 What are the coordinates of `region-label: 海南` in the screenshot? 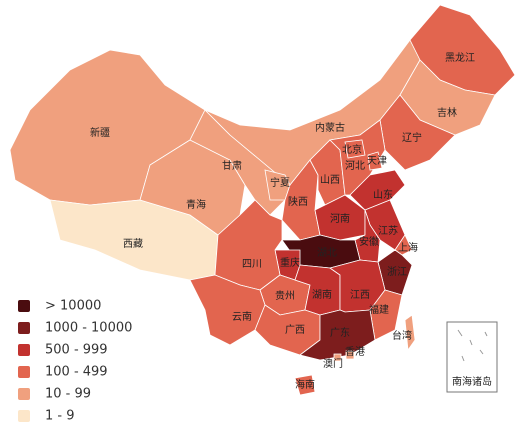 It's located at (305, 384).